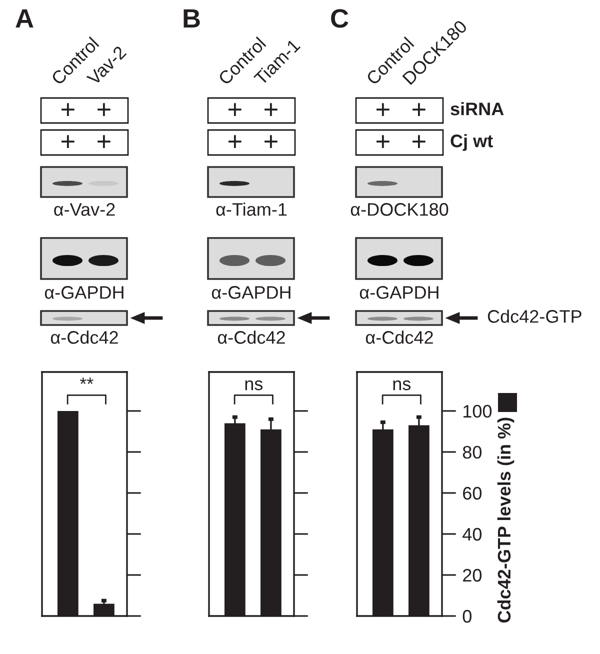 The image size is (600, 654). I want to click on y2-tick-label: 0, so click(467, 616).